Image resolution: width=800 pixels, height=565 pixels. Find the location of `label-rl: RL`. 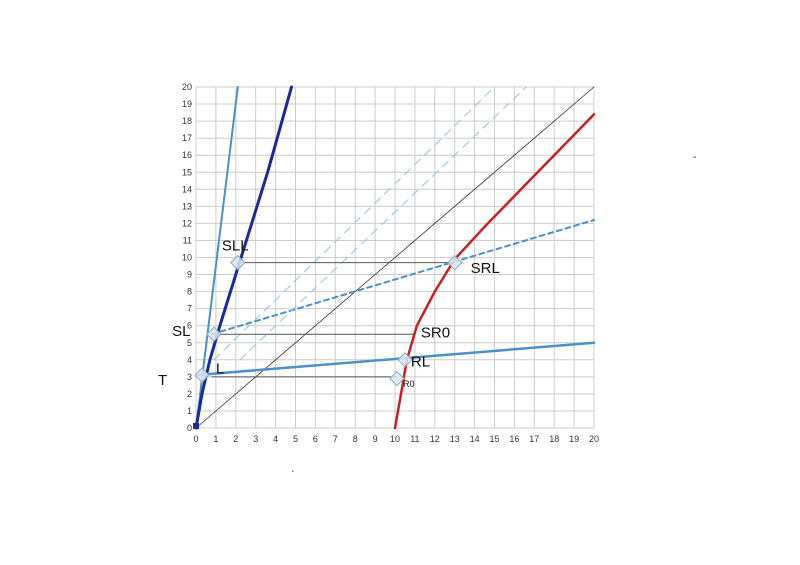

label-rl: RL is located at coordinates (420, 362).